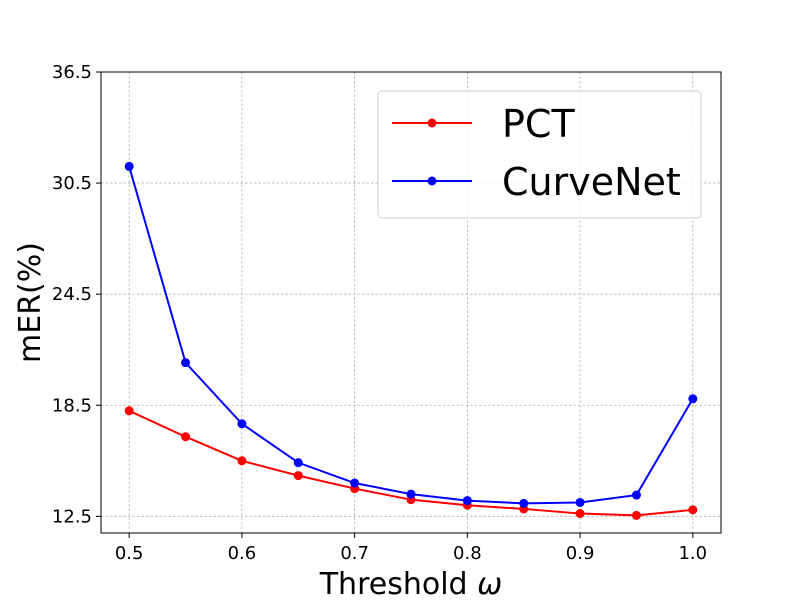 The width and height of the screenshot is (800, 600). I want to click on x-tick-label: 0.7, so click(354, 553).